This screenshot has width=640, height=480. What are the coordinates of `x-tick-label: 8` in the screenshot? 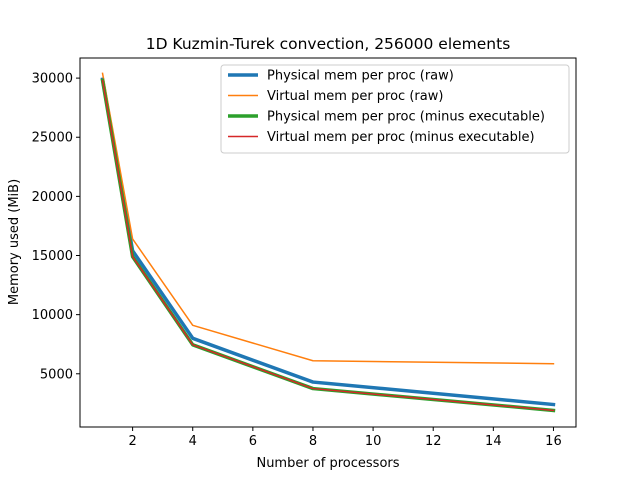 It's located at (313, 441).